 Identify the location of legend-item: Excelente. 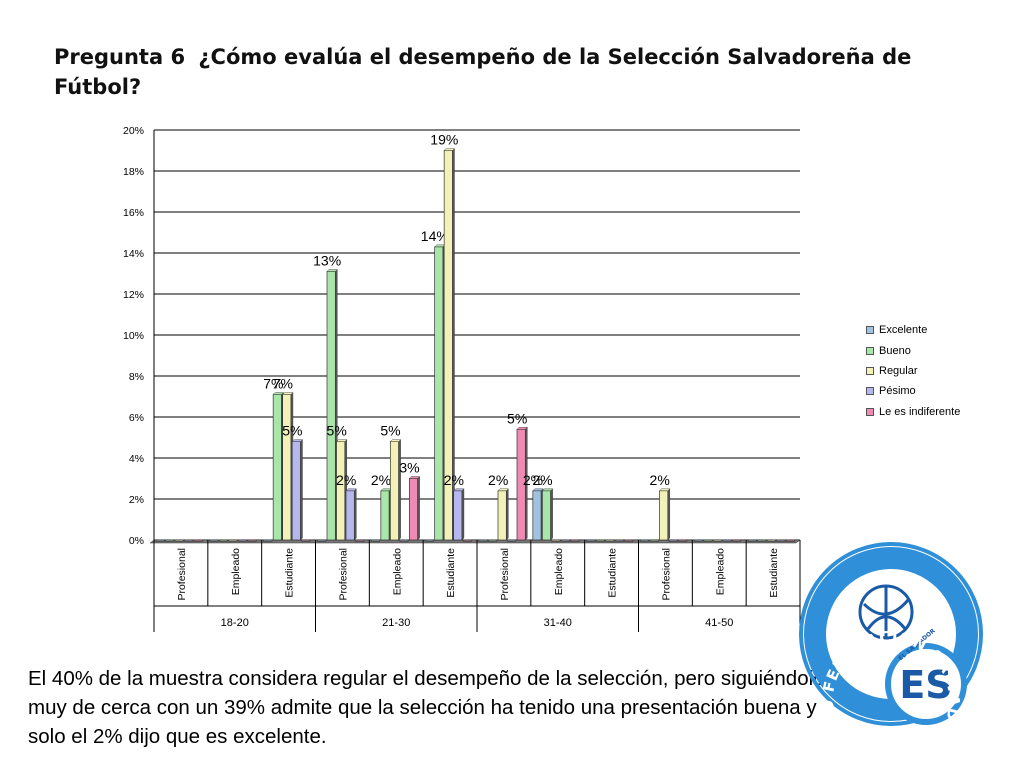
(926, 330).